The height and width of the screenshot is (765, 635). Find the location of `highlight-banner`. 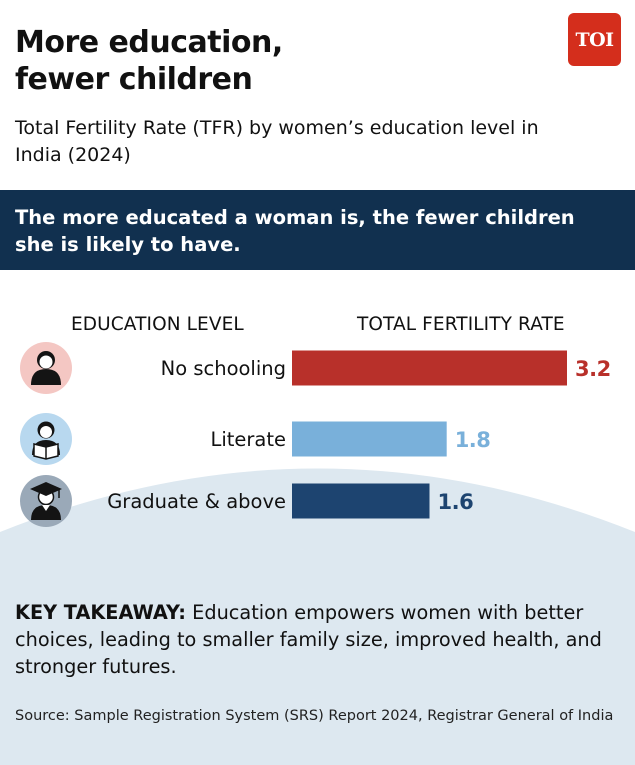

highlight-banner is located at coordinates (317, 230).